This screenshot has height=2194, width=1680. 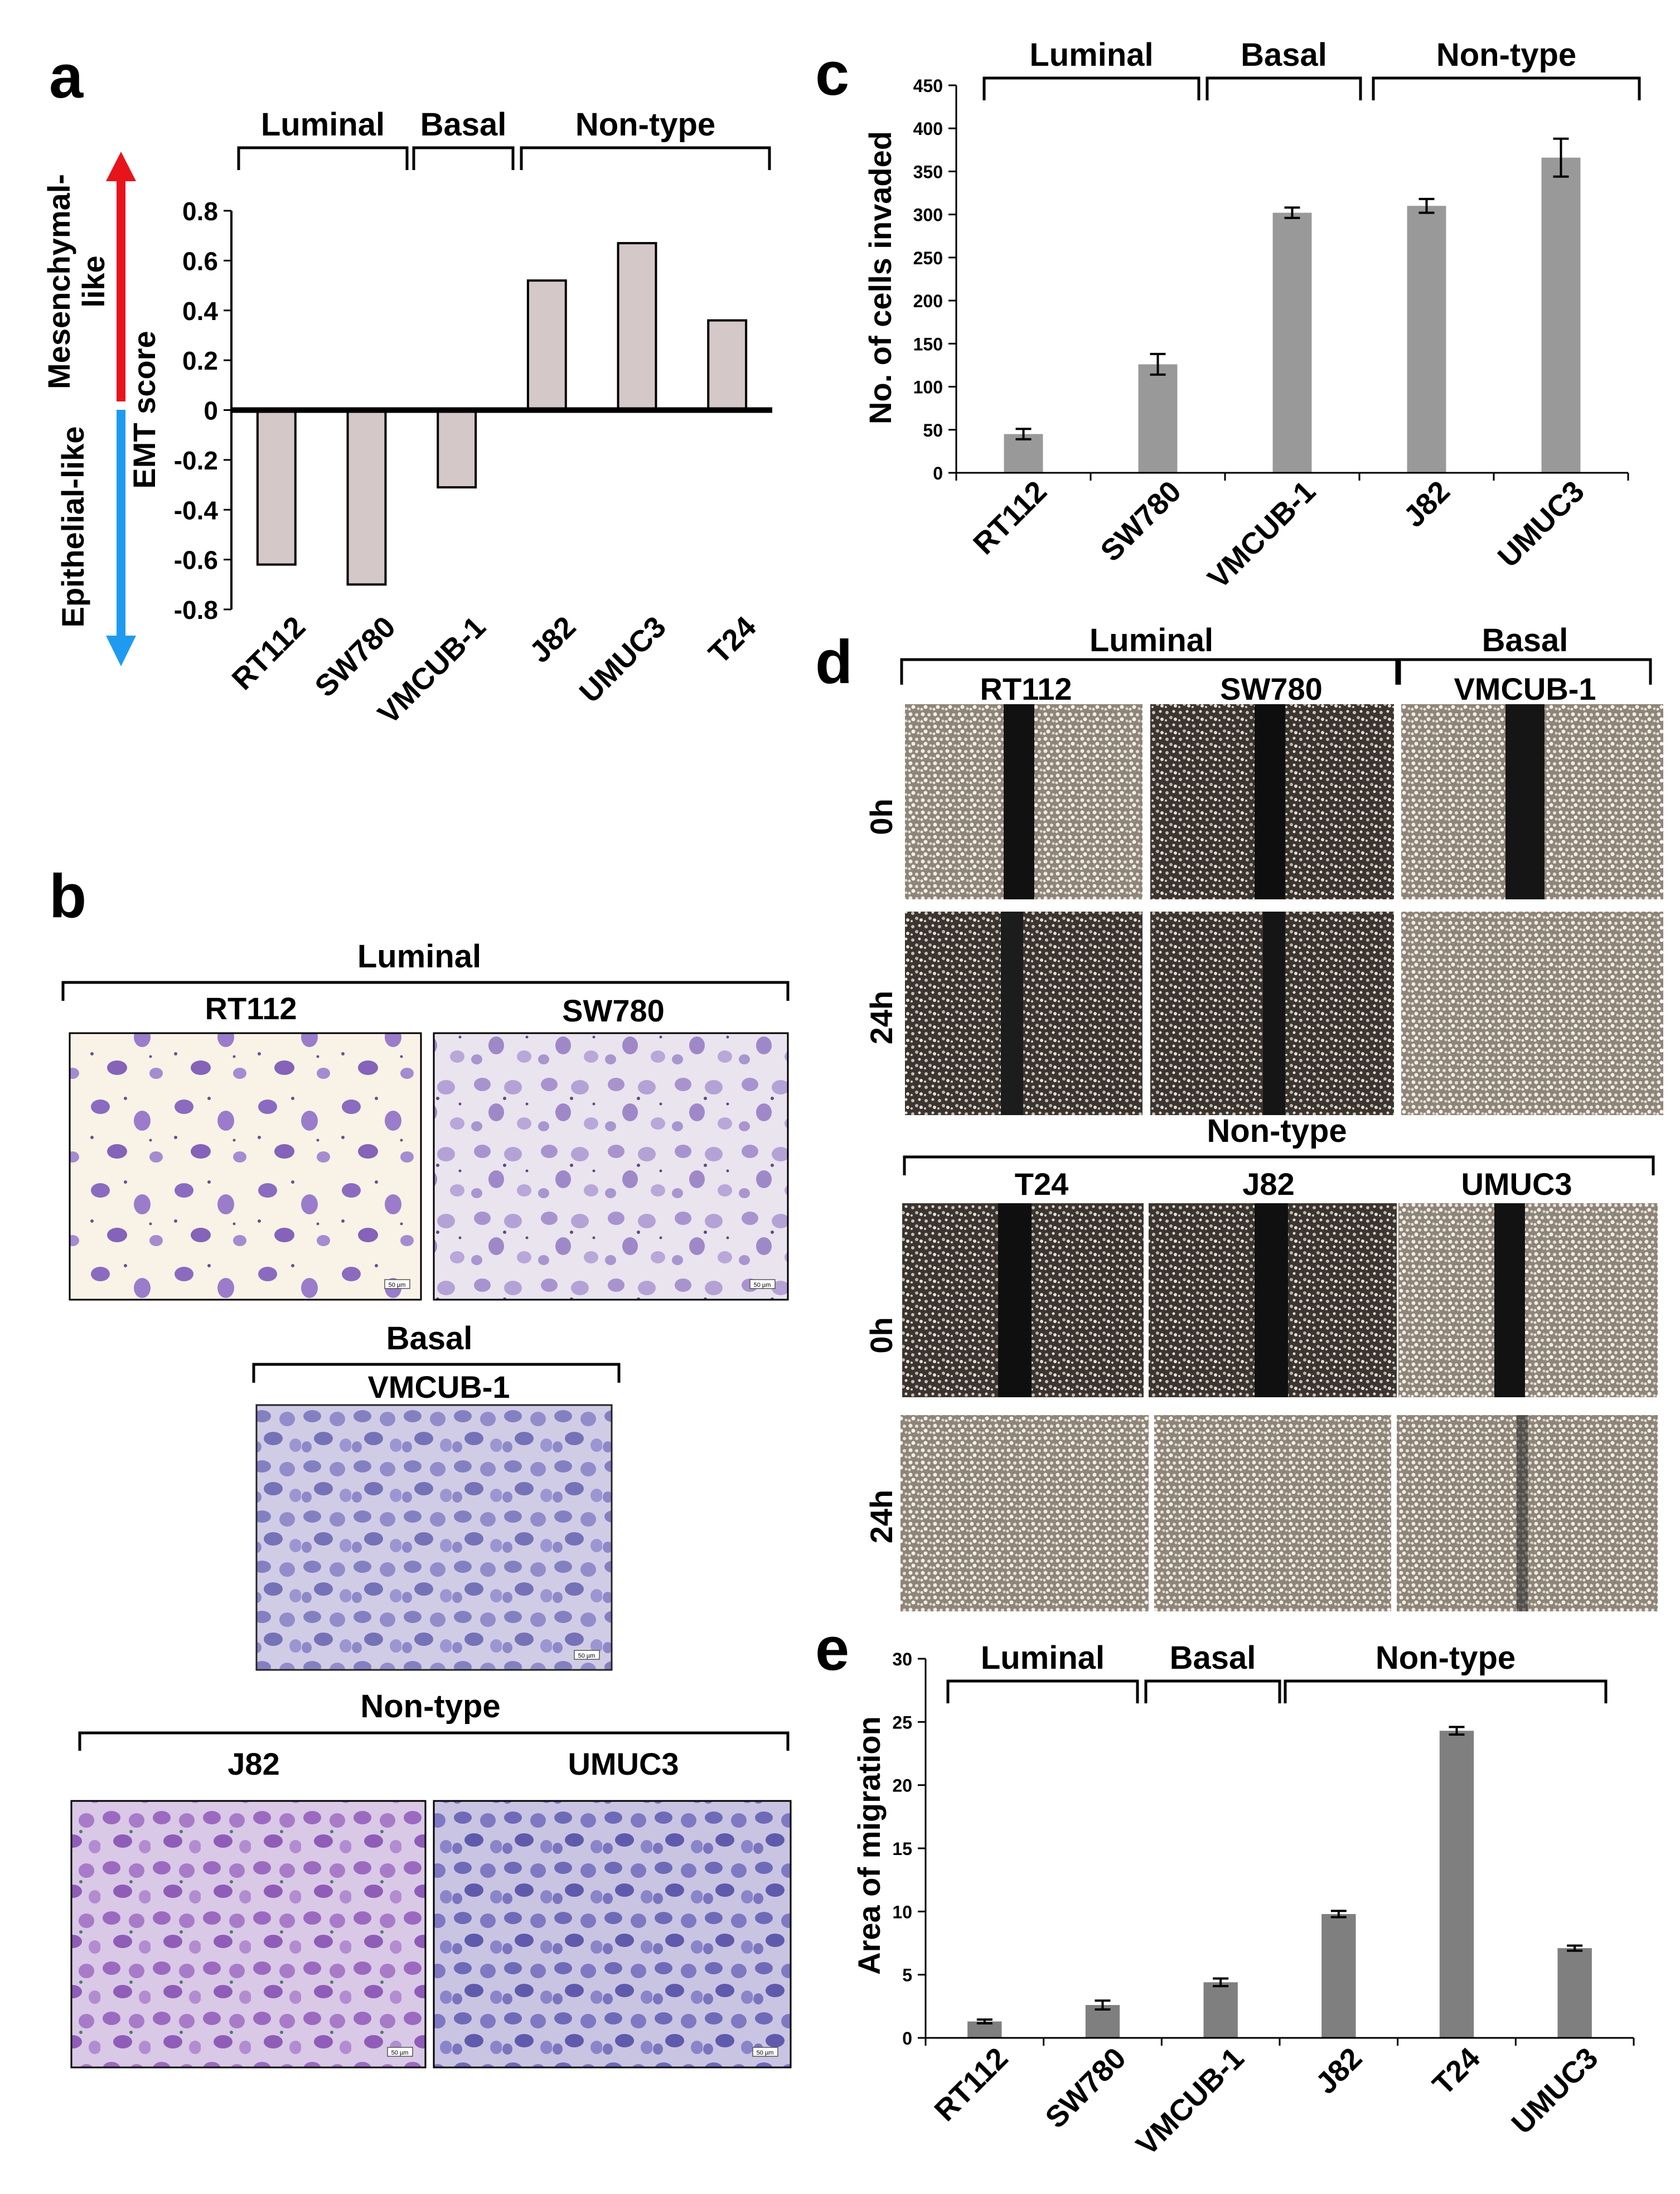 I want to click on scale-bar-text-j82: 50 µm, so click(x=400, y=2053).